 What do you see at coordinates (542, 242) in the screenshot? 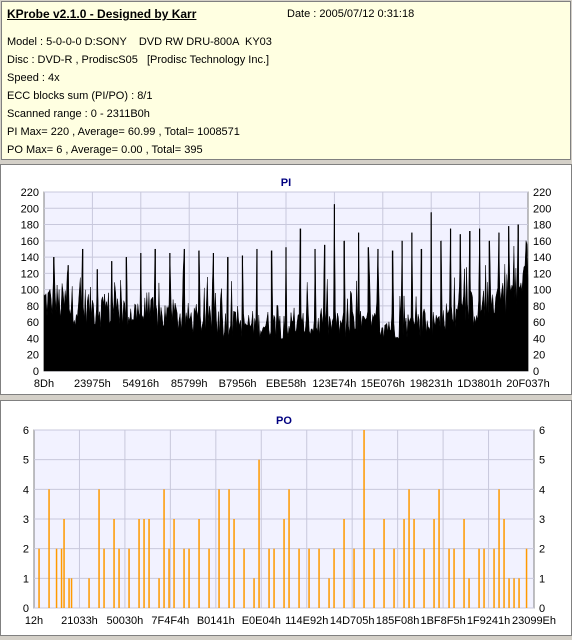
I see `y-tick-label-right: 160` at bounding box center [542, 242].